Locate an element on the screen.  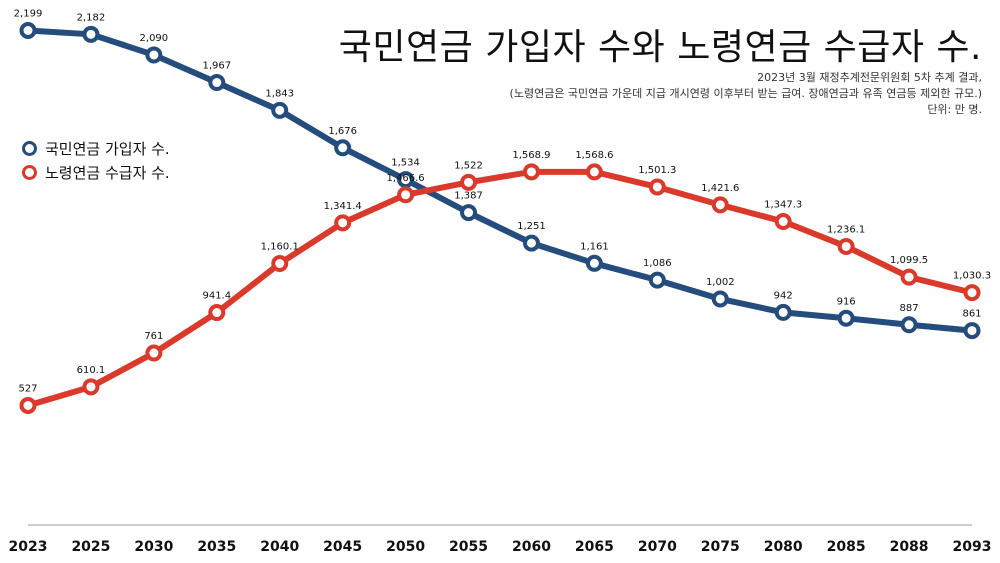
data-label-0-2025: 2,182 is located at coordinates (91, 17).